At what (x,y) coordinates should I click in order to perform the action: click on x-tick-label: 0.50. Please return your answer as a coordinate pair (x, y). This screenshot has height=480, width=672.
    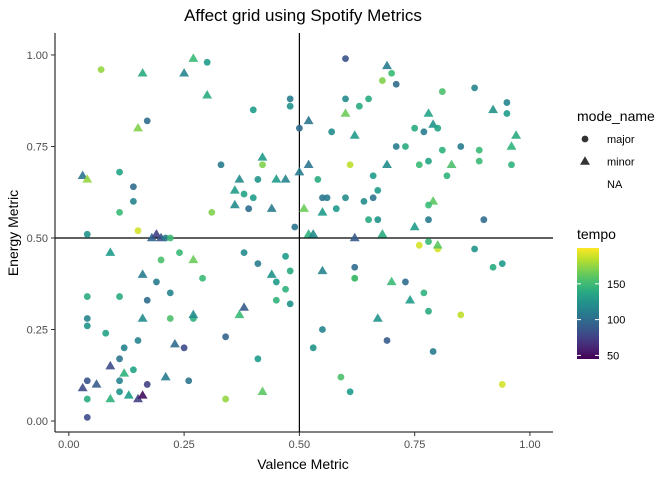
    Looking at the image, I should click on (299, 445).